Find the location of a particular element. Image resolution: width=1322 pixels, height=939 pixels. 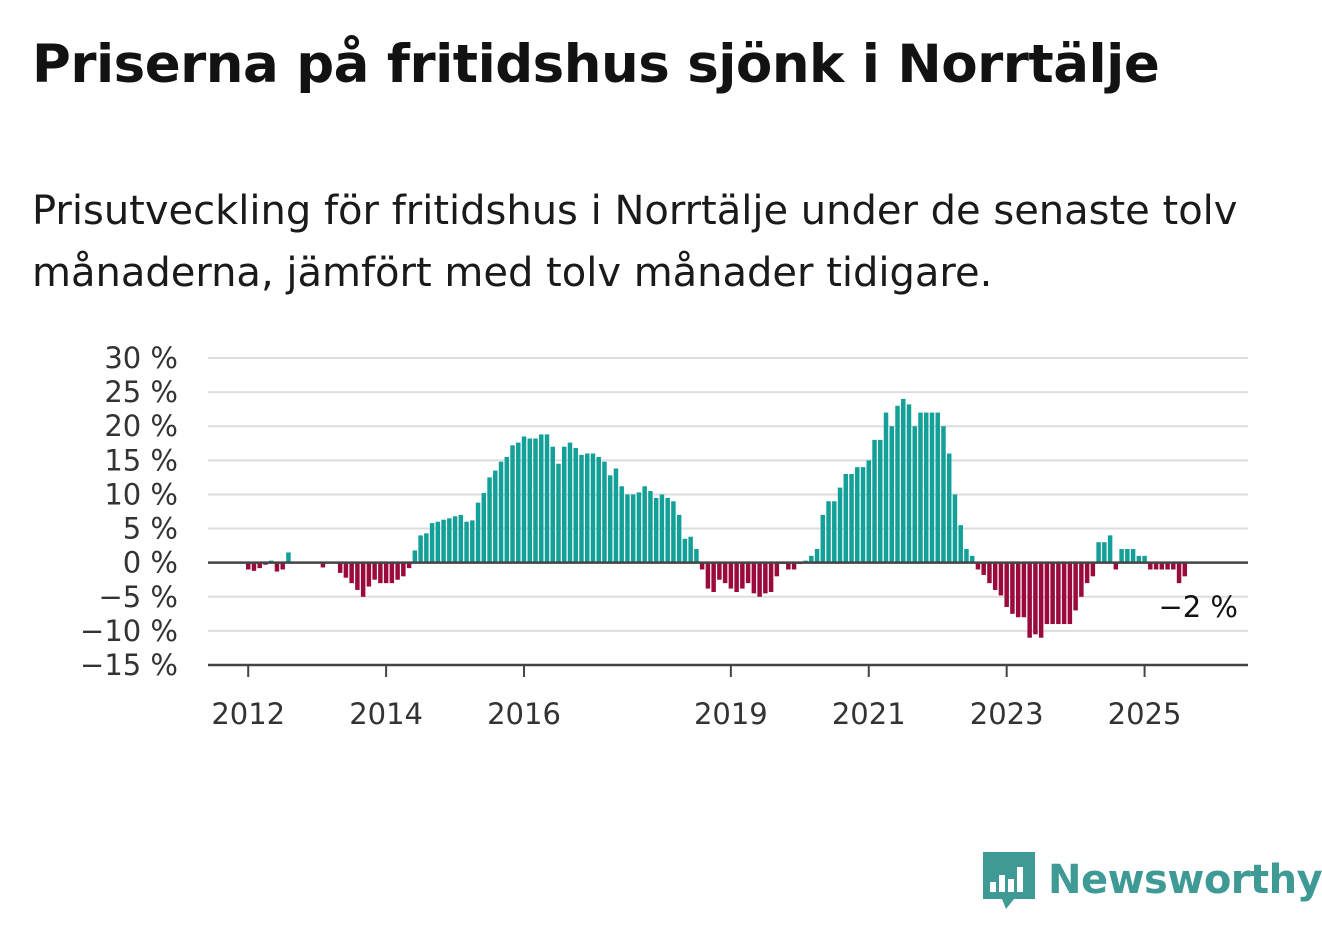

y-tick-label: −15 % is located at coordinates (129, 665).